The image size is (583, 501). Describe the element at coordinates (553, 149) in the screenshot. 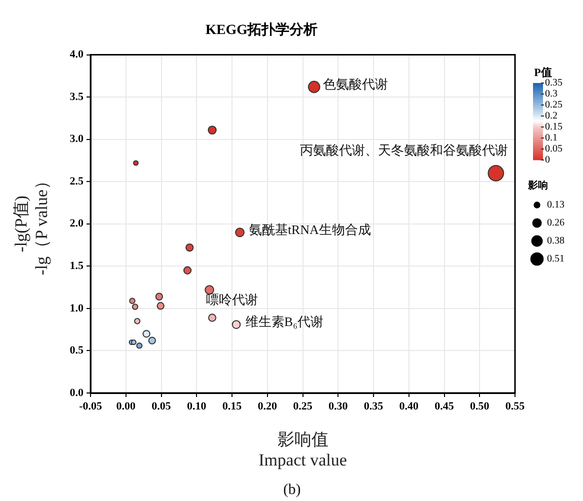

I see `color-bar-label: 0.05` at that location.